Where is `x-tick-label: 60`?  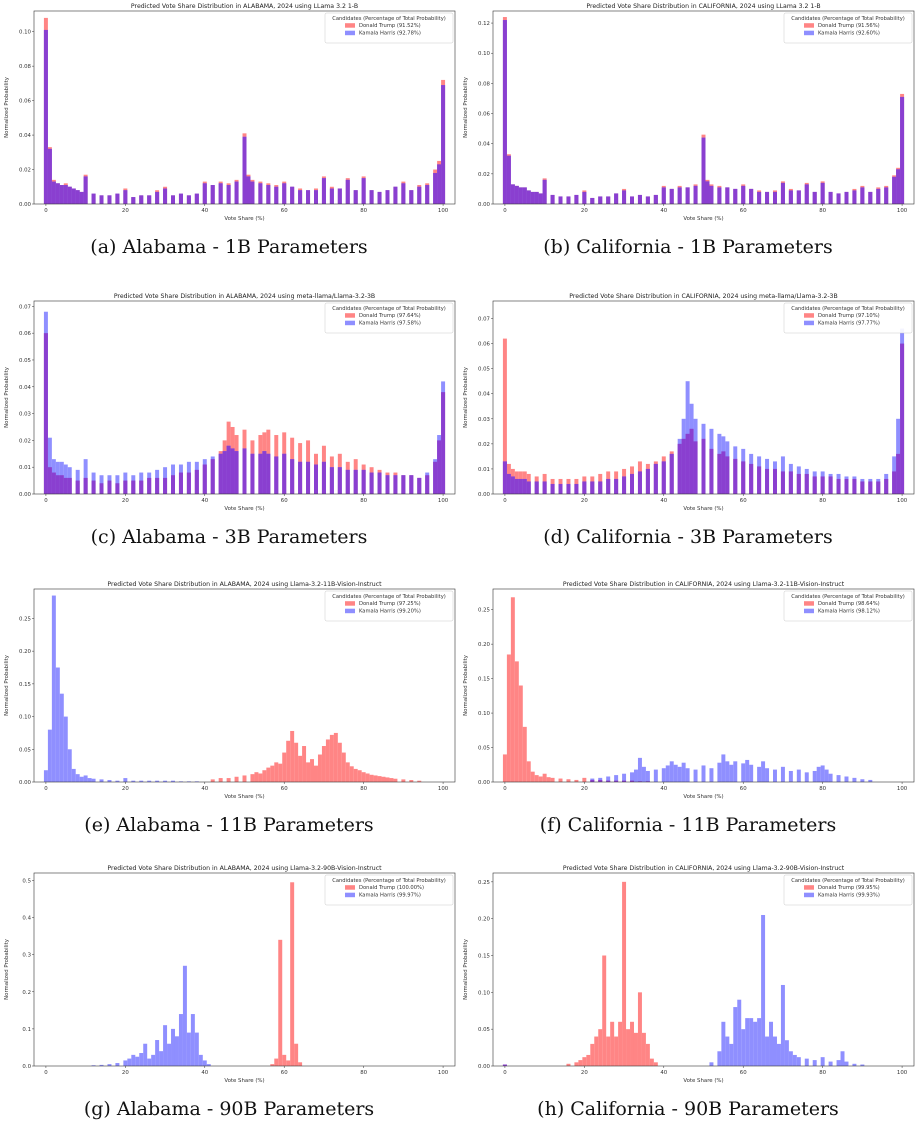 x-tick-label: 60 is located at coordinates (284, 501).